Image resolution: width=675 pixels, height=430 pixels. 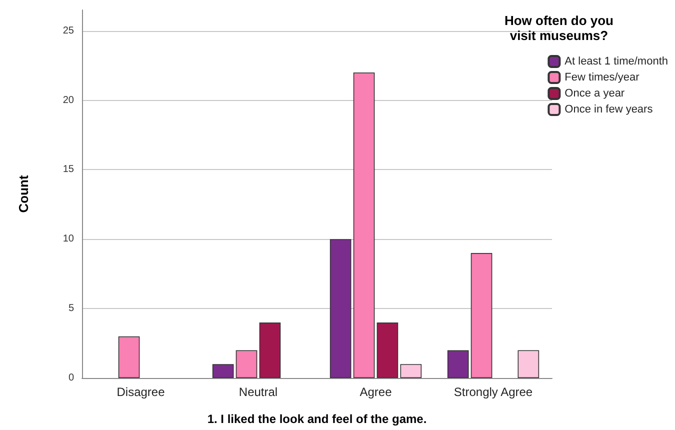 What do you see at coordinates (594, 94) in the screenshot?
I see `legend-label: Once a year` at bounding box center [594, 94].